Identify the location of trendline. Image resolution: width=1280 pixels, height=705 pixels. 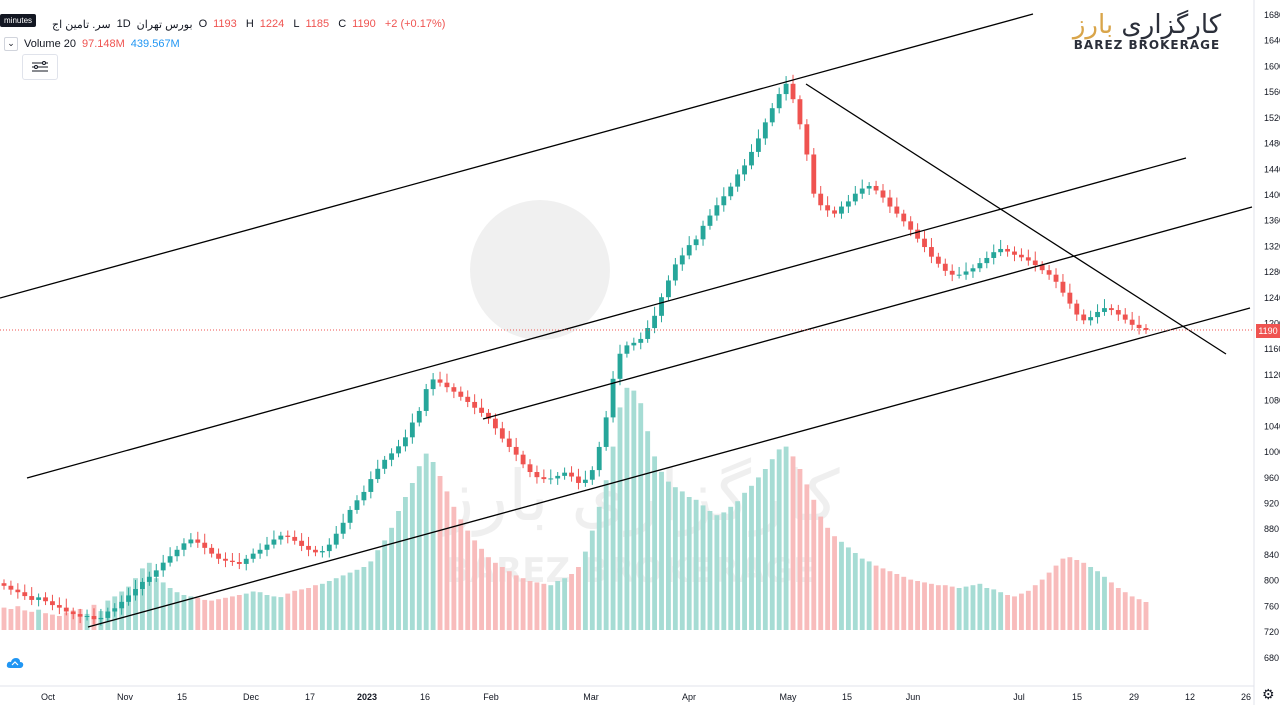
(1016, 219).